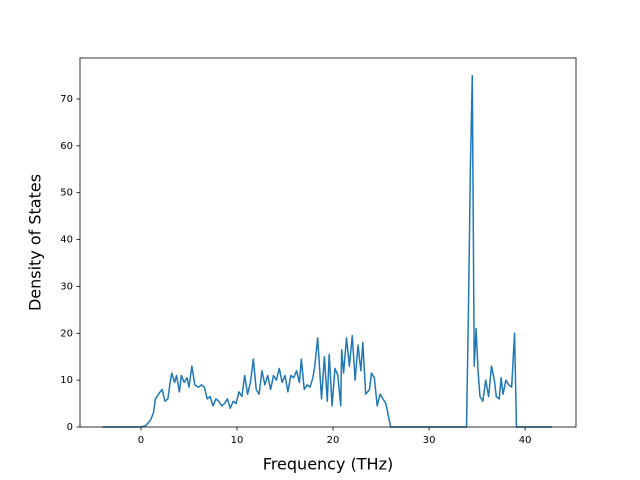 The image size is (640, 480). Describe the element at coordinates (66, 99) in the screenshot. I see `y-tick-label: 70` at that location.